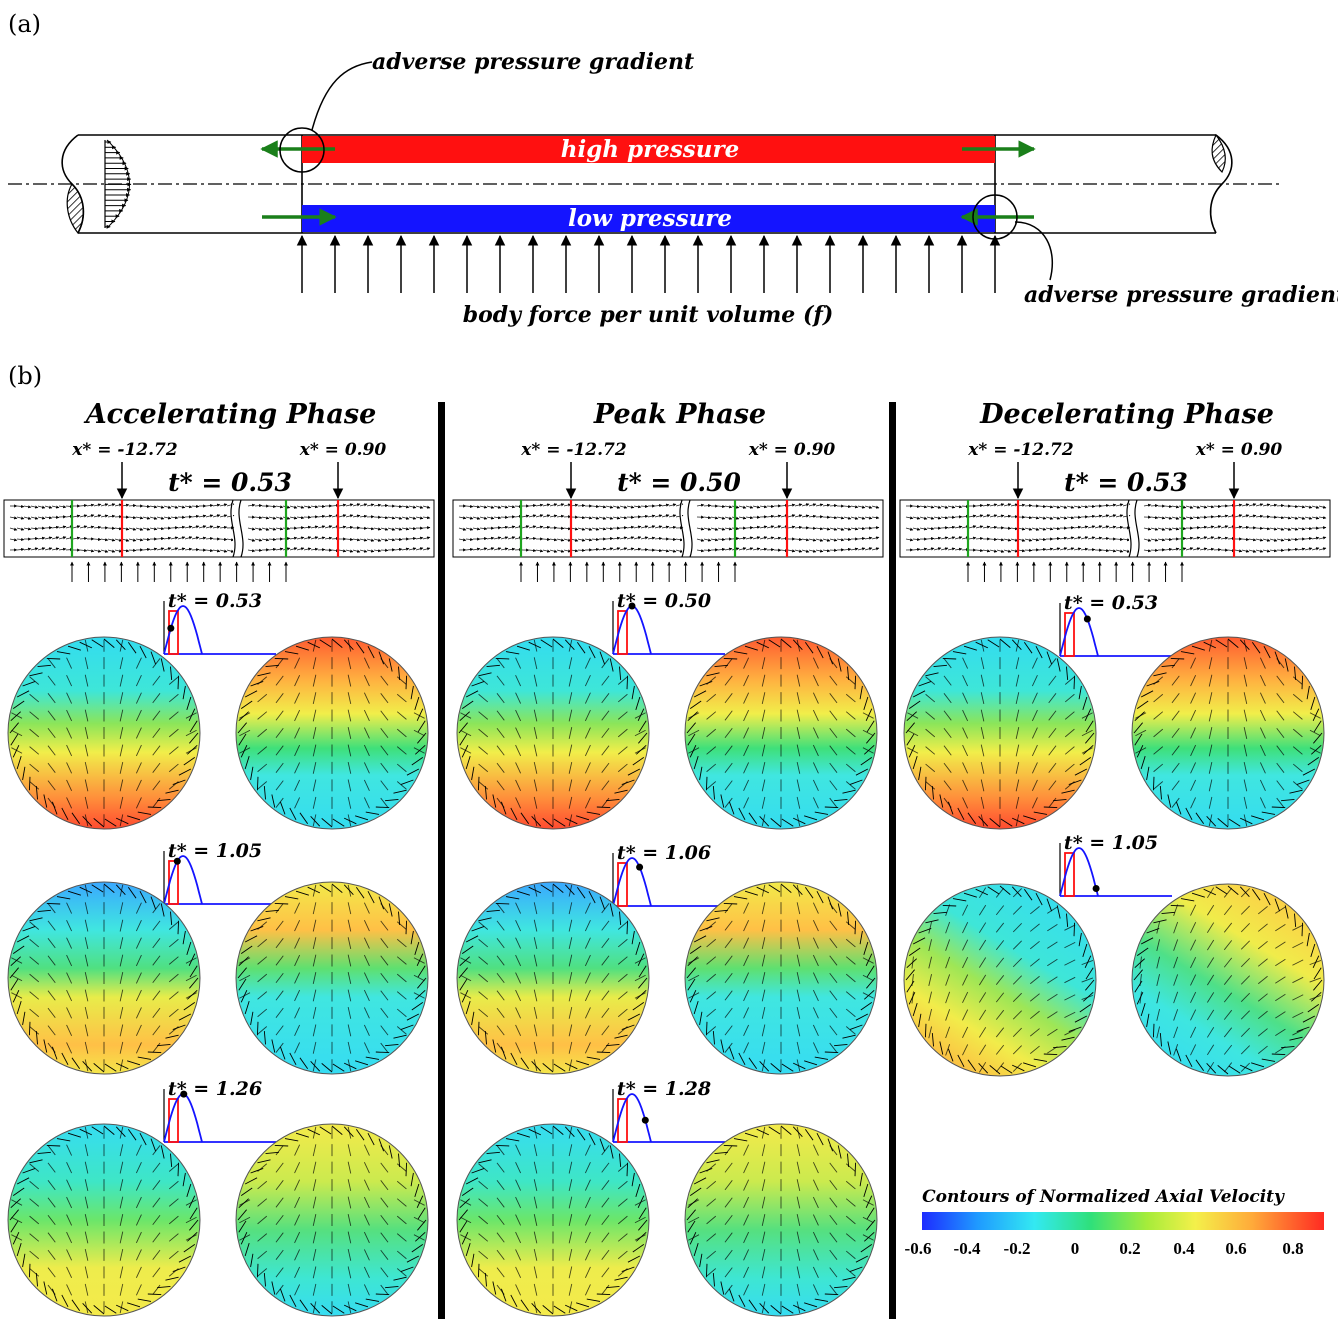 This screenshot has width=1338, height=1323. What do you see at coordinates (650, 149) in the screenshot?
I see `high-pressure-label: high pressure` at bounding box center [650, 149].